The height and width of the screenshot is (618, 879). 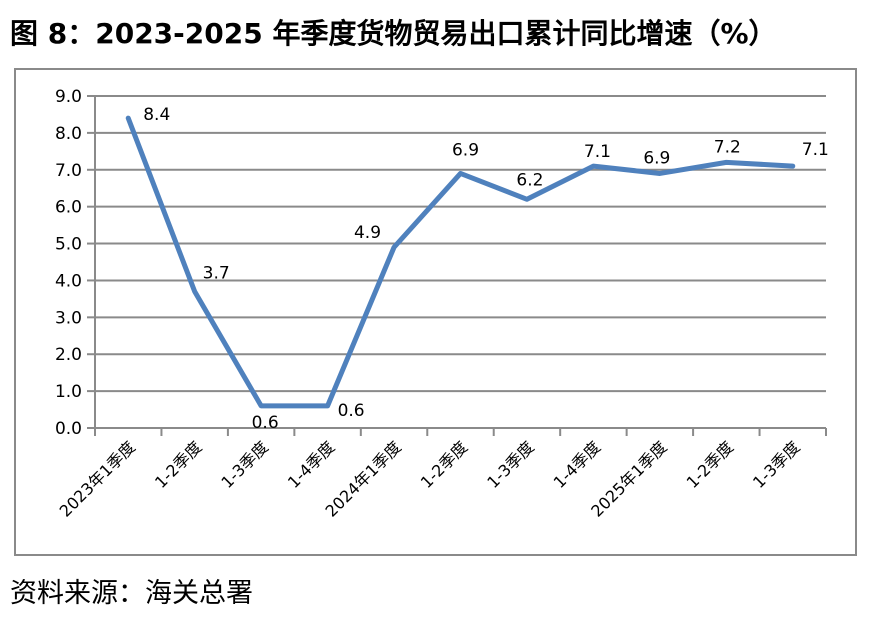 I want to click on y-tick-label: 3.0, so click(x=68, y=318).